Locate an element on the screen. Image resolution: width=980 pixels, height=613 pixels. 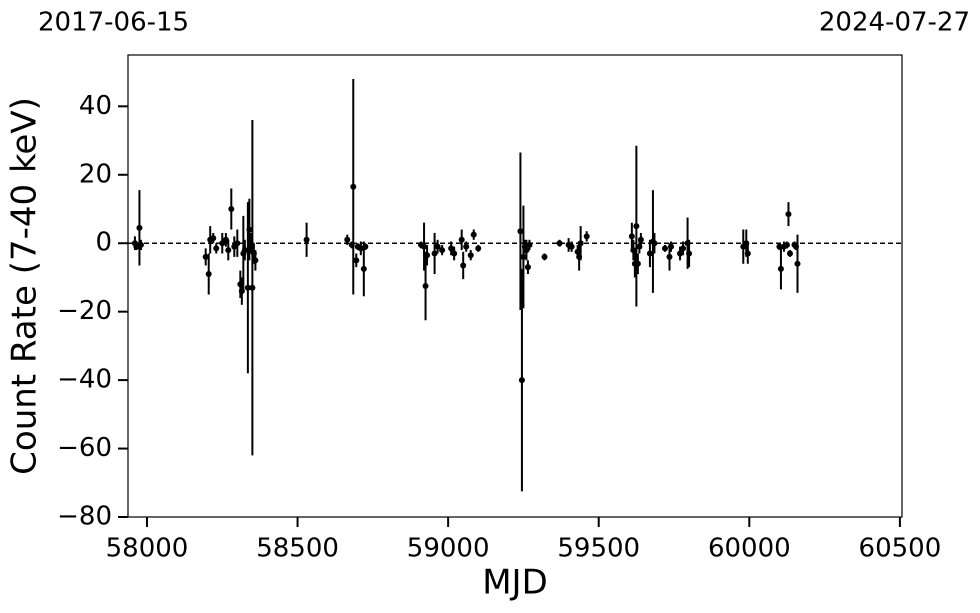
y-tick-label: −60 is located at coordinates (84, 448).